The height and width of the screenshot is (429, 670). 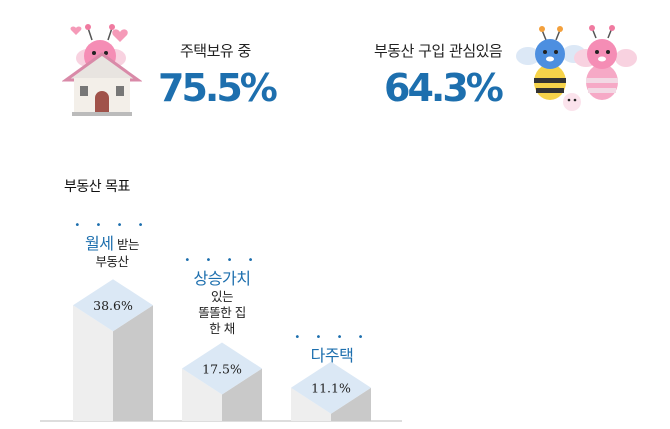 I want to click on stat-label-purchase-interest: 부동산 구입 관심있음, so click(x=438, y=51).